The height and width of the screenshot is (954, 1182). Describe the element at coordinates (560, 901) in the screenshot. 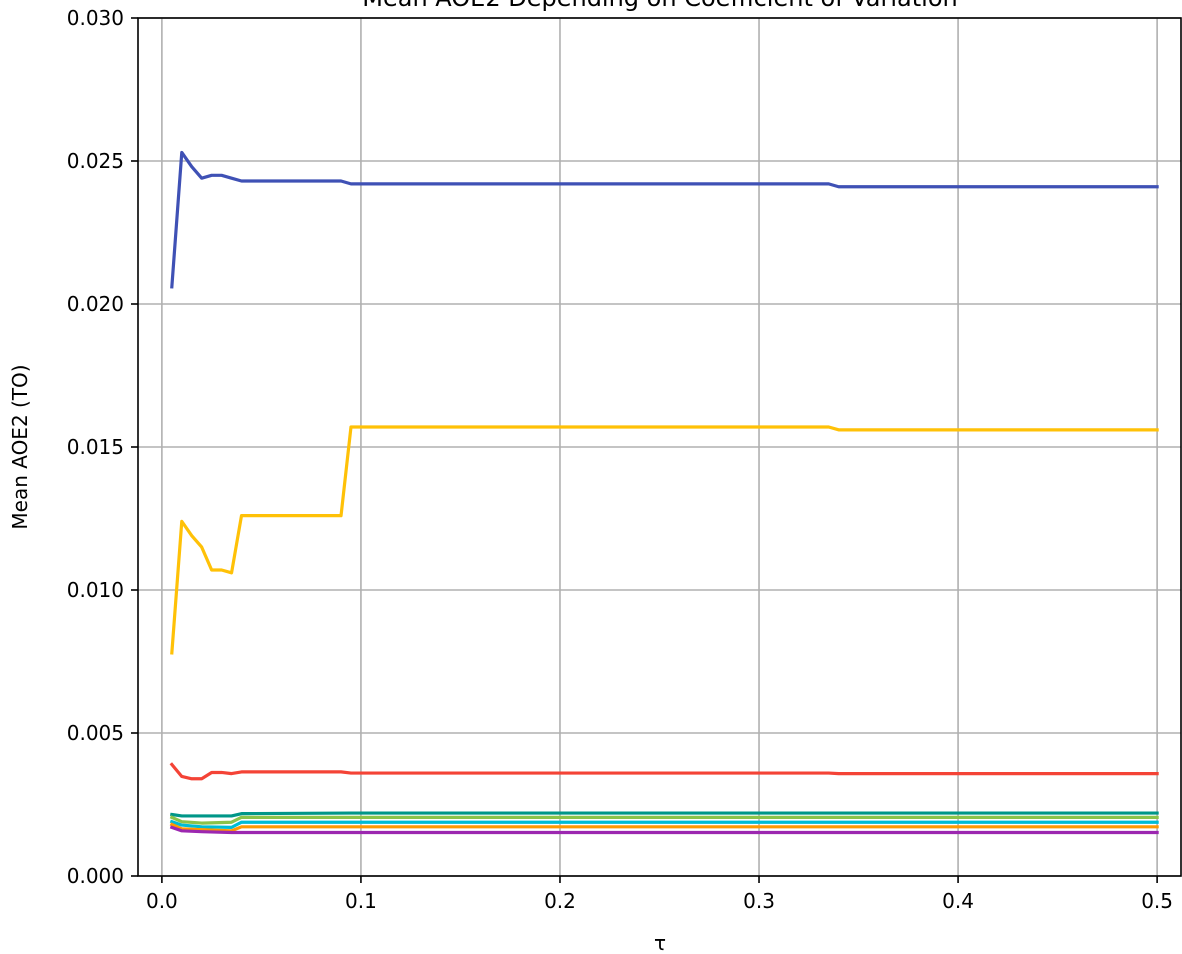

I see `x-tick-label: 0.2` at that location.